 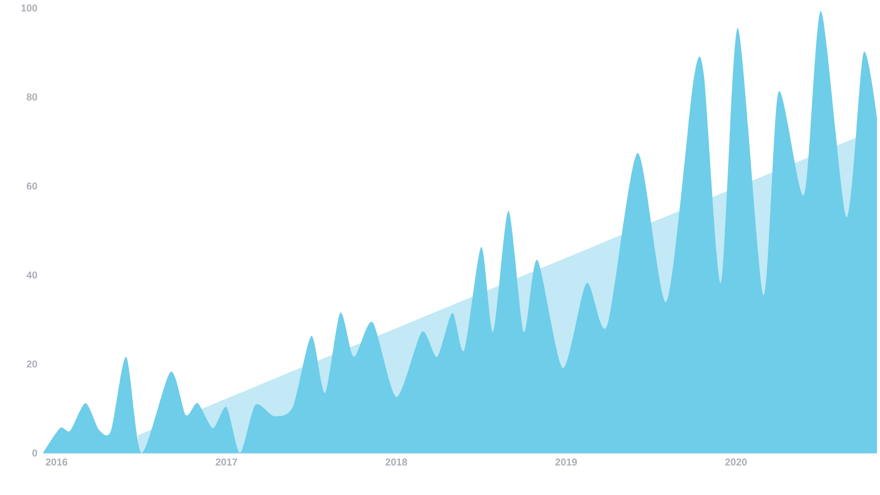 What do you see at coordinates (29, 8) in the screenshot?
I see `y-tick-label: 100` at bounding box center [29, 8].